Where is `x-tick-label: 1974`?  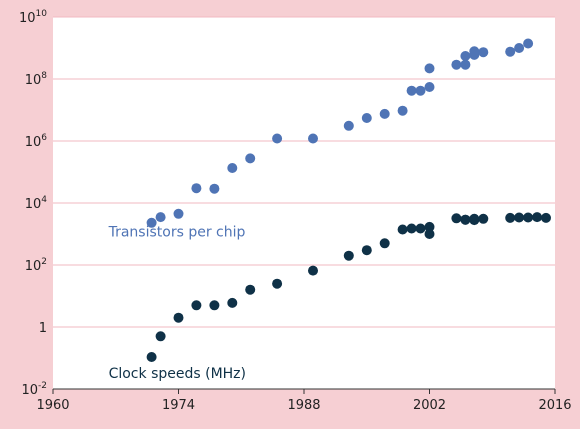 x-tick-label: 1974 is located at coordinates (178, 405).